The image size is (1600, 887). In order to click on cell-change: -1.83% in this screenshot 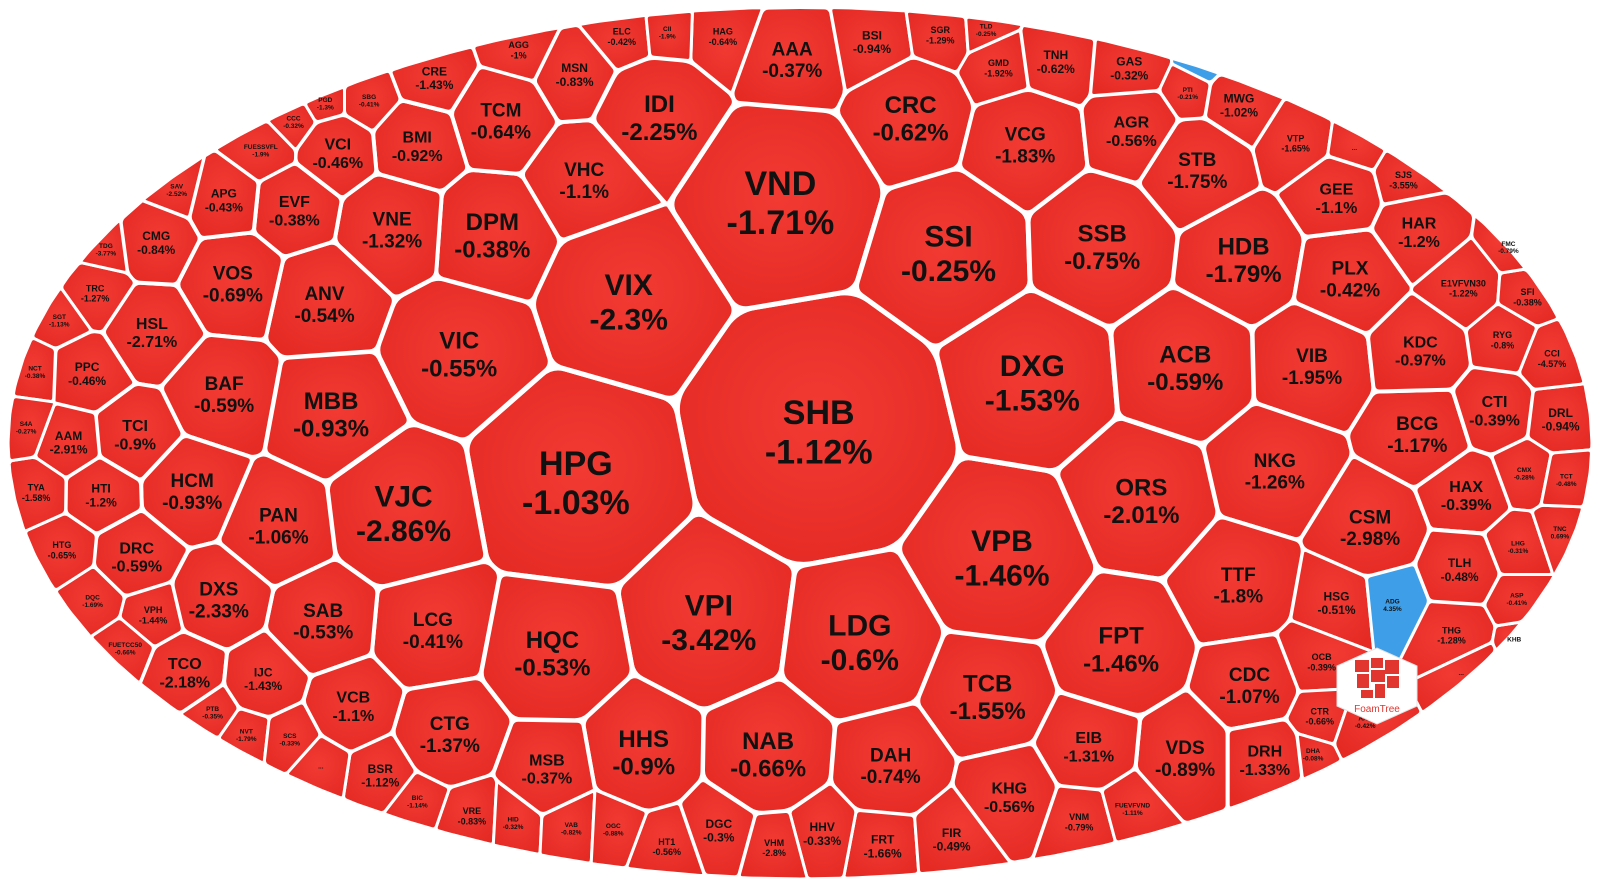, I will do `click(1025, 157)`.